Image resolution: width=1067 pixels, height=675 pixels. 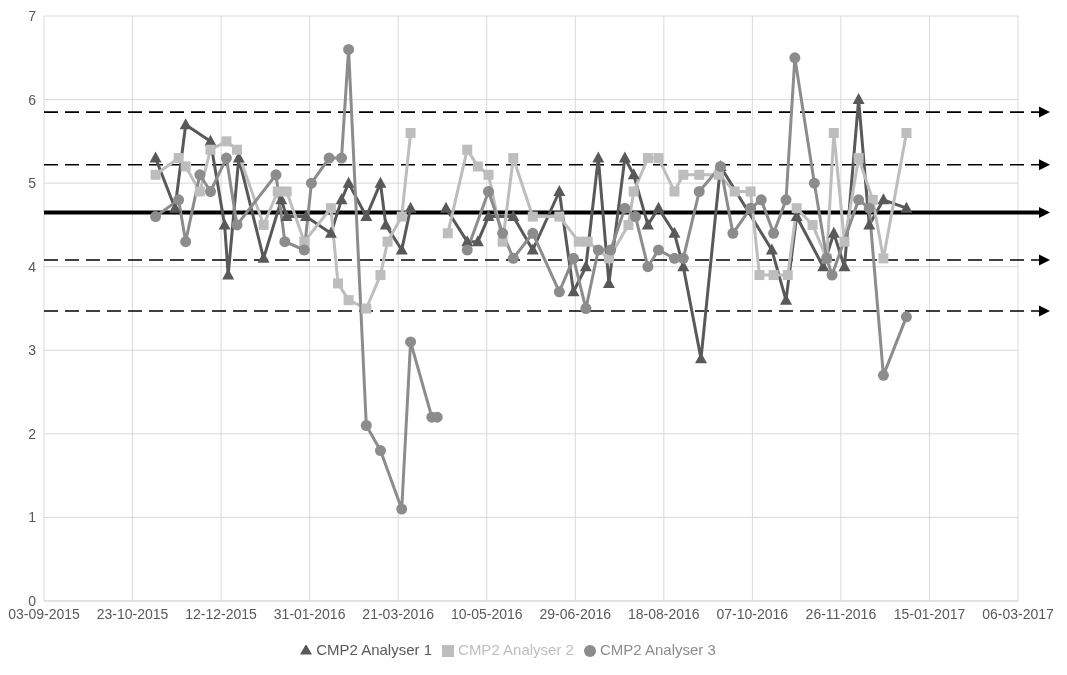 I want to click on x-tick-label: 26-11-2016, so click(x=841, y=613).